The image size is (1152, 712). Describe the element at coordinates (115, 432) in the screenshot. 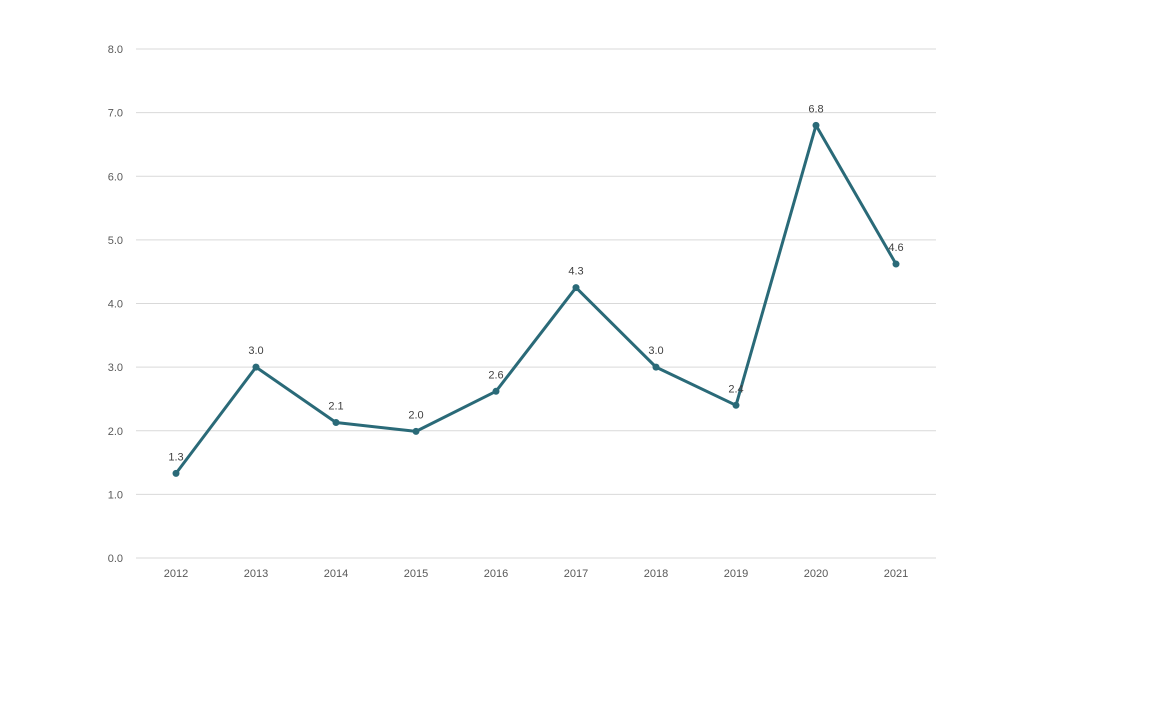

I see `y-tick-label: 2.0` at that location.